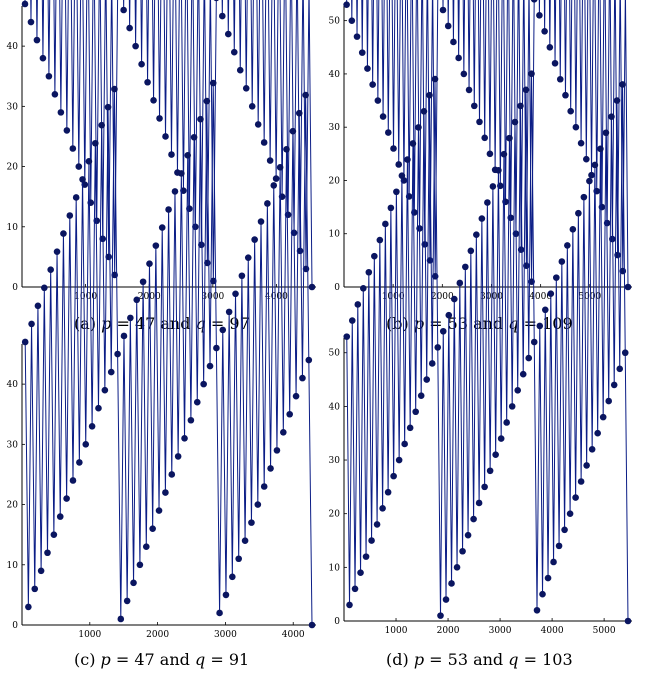 Image resolution: width=660 pixels, height=676 pixels. What do you see at coordinates (335, 515) in the screenshot?
I see `y-tick-label: 20` at bounding box center [335, 515].